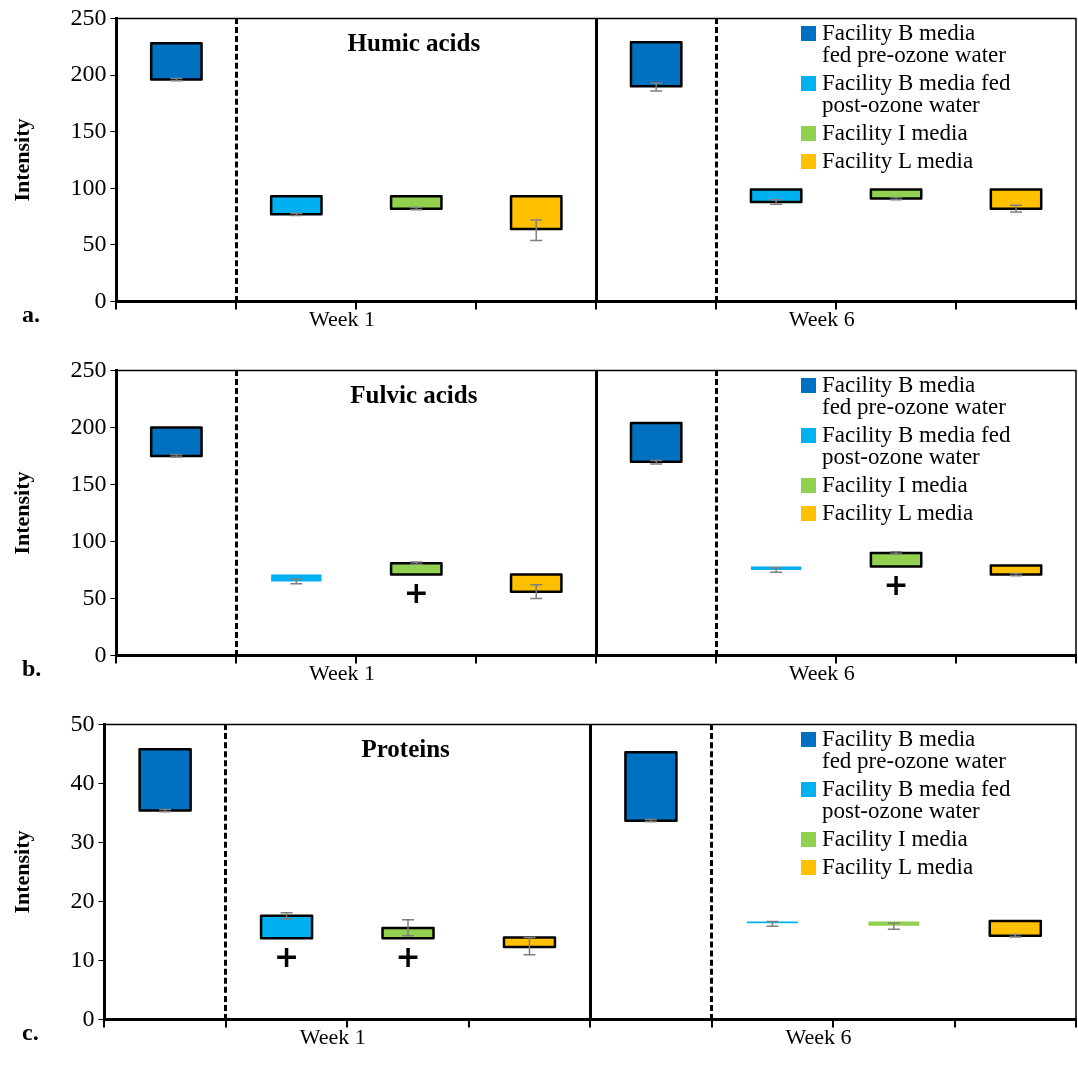  What do you see at coordinates (414, 43) in the screenshot?
I see `chart-title: Humic acids` at bounding box center [414, 43].